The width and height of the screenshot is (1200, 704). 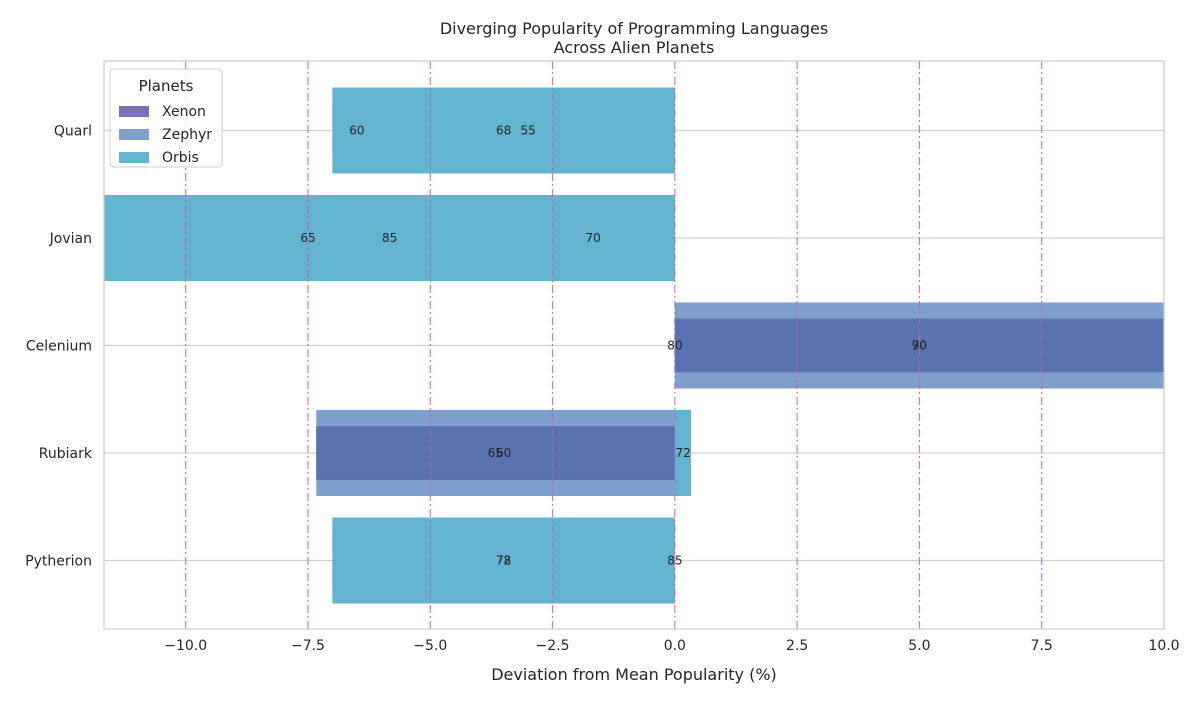 I want to click on legend-box, so click(x=166, y=118).